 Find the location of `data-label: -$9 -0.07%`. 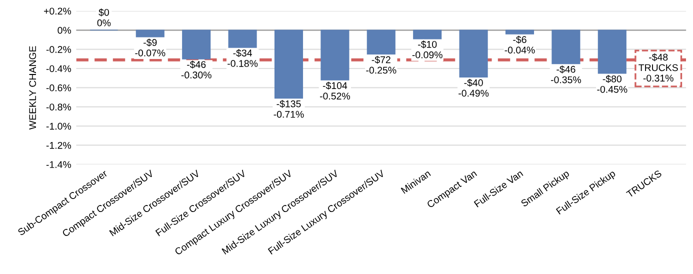

data-label: -$9 -0.07% is located at coordinates (150, 47).